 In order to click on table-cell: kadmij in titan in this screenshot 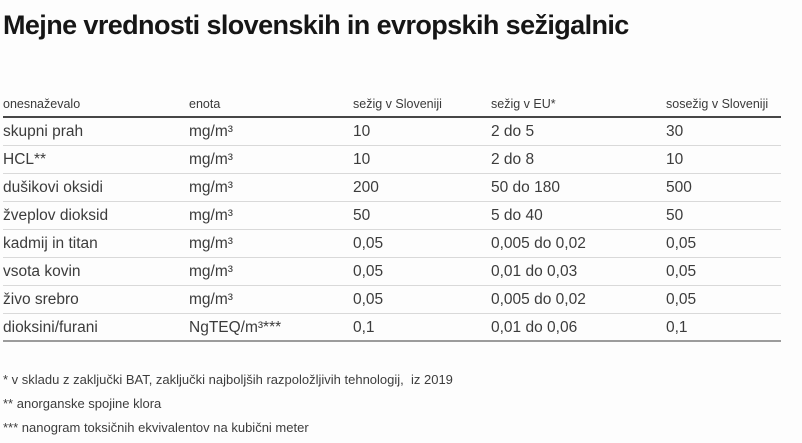, I will do `click(50, 243)`.